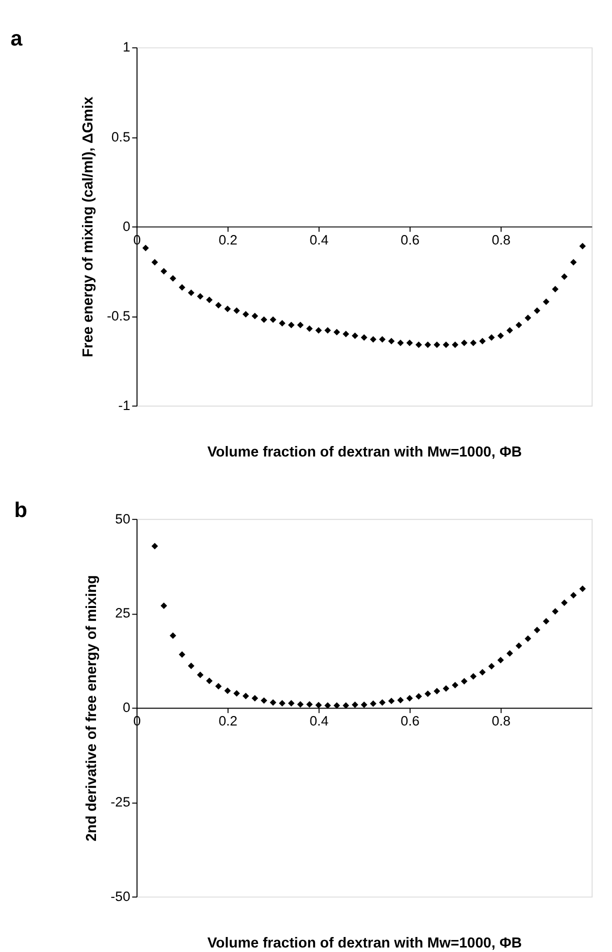 The width and height of the screenshot is (612, 952). What do you see at coordinates (120, 802) in the screenshot?
I see `y-tick-label: -25` at bounding box center [120, 802].